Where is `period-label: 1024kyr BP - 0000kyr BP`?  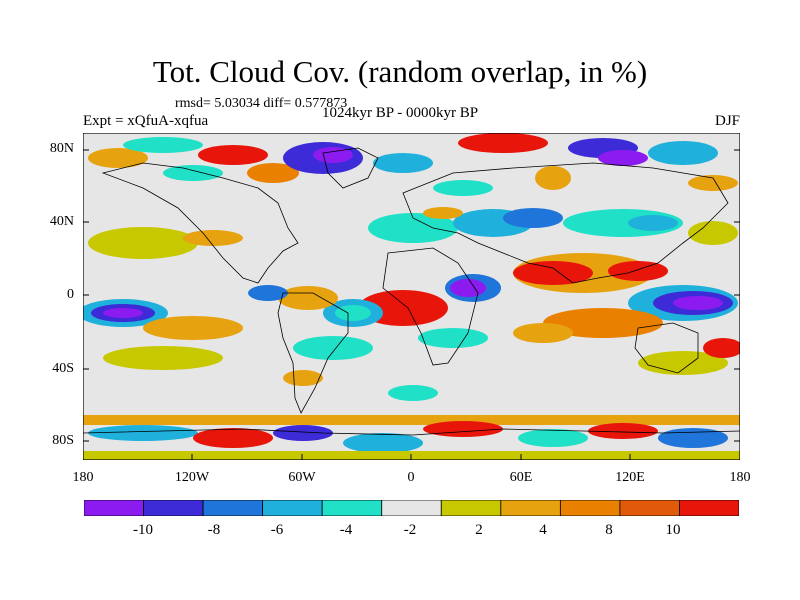 period-label: 1024kyr BP - 0000kyr BP is located at coordinates (400, 113).